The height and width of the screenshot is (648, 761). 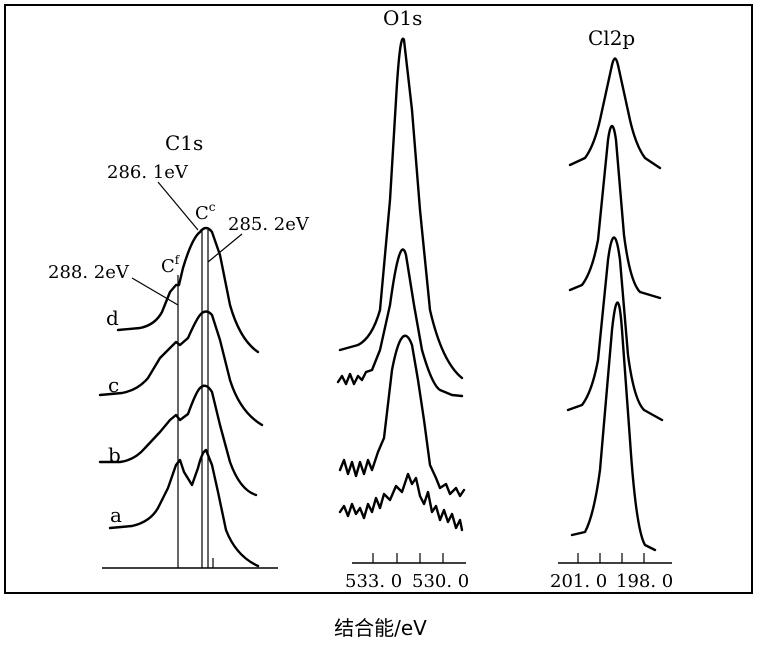 What do you see at coordinates (402, 416) in the screenshot?
I see `o1s-spectrum-b` at bounding box center [402, 416].